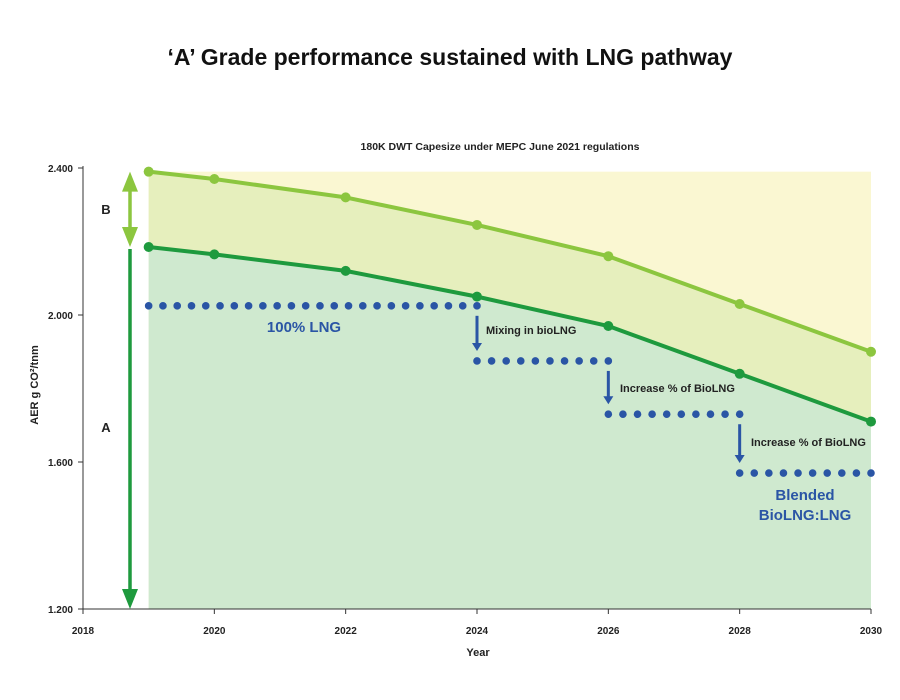 This screenshot has width=900, height=700. Describe the element at coordinates (130, 237) in the screenshot. I see `band-b-arrow-head-bottom` at that location.